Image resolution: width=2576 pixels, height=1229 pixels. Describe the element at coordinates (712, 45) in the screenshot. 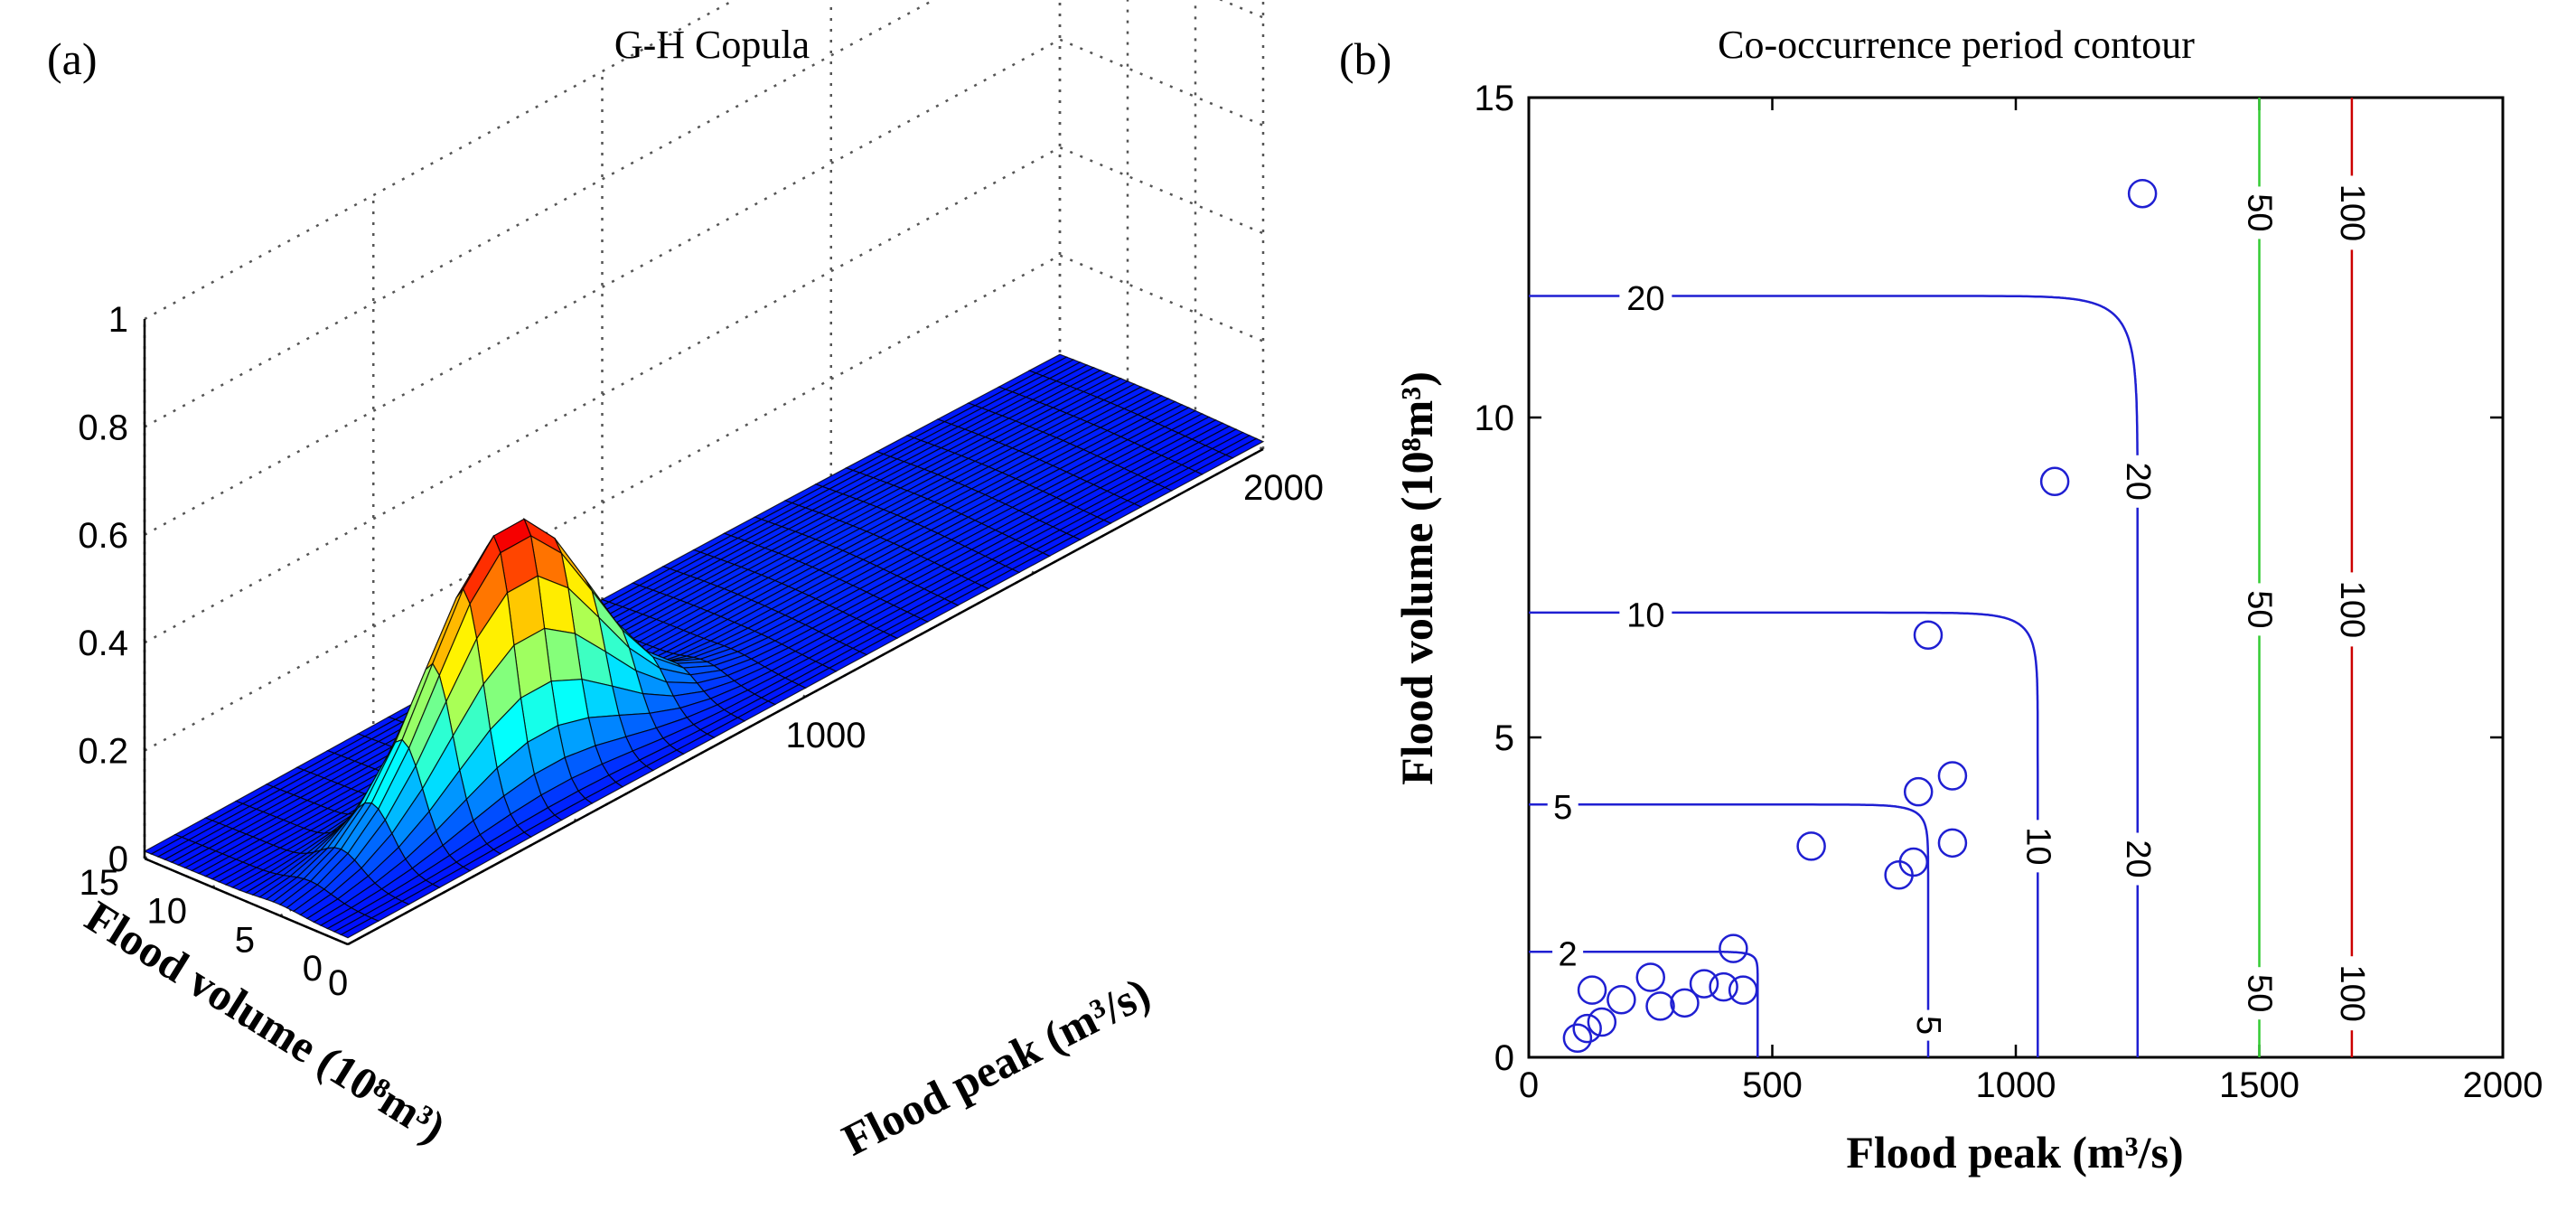

I see `panel-a-title: G-H Copula` at that location.